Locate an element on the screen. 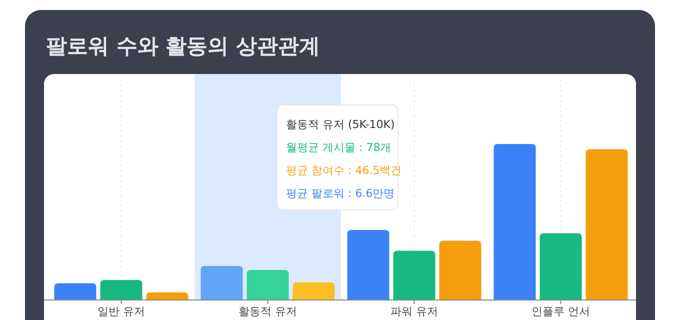 The width and height of the screenshot is (680, 320). annotation: 월평균 게시물 : 78개 is located at coordinates (339, 147).